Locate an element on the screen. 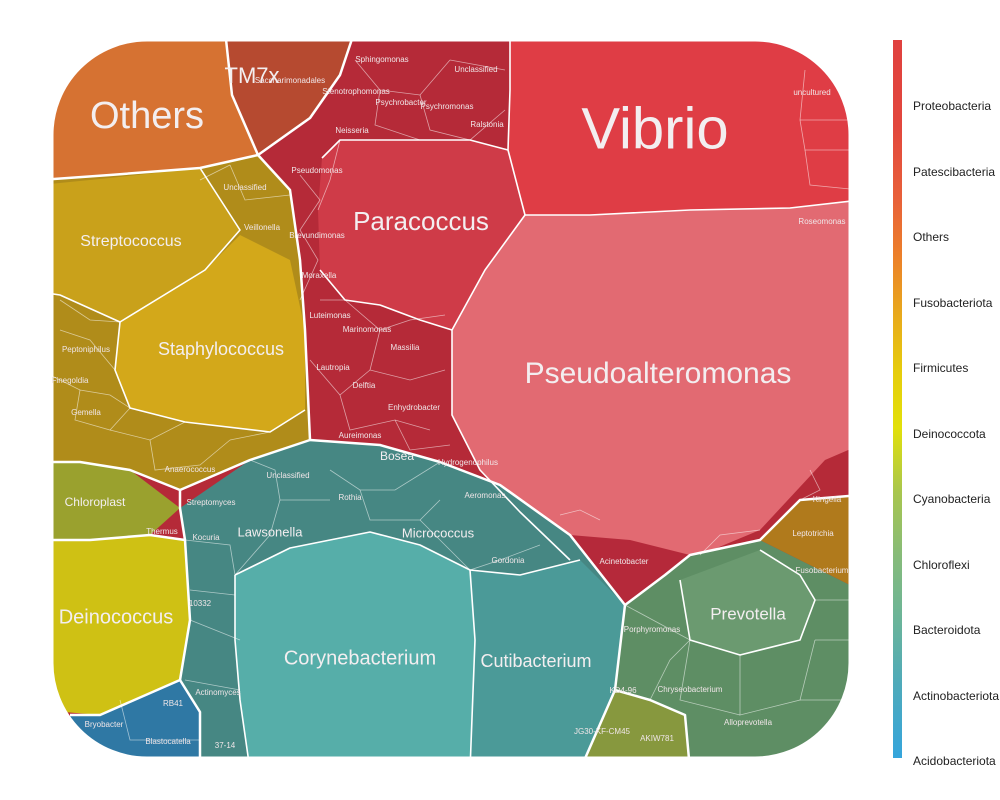 This screenshot has height=800, width=1000. genus-label-prevotella: Prevotella is located at coordinates (748, 613).